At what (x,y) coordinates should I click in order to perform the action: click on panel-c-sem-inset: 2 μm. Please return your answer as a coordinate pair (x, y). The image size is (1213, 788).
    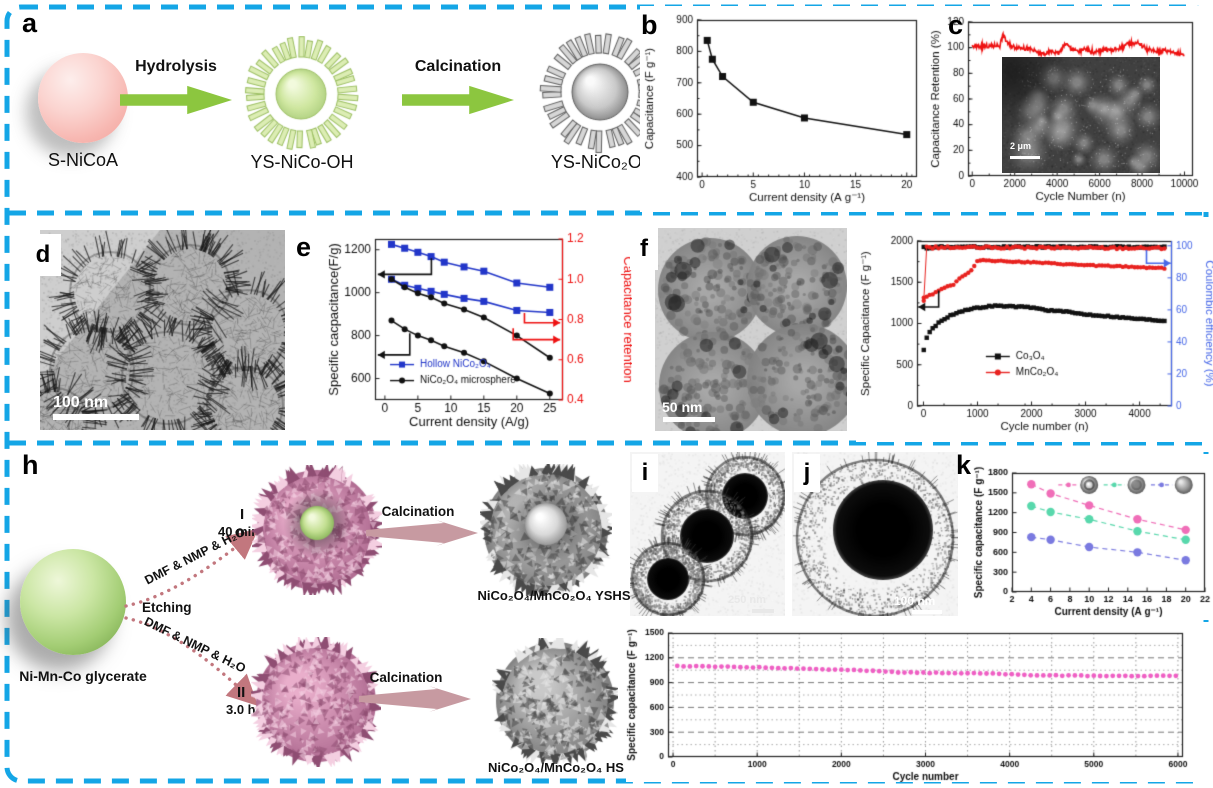
    Looking at the image, I should click on (1081, 115).